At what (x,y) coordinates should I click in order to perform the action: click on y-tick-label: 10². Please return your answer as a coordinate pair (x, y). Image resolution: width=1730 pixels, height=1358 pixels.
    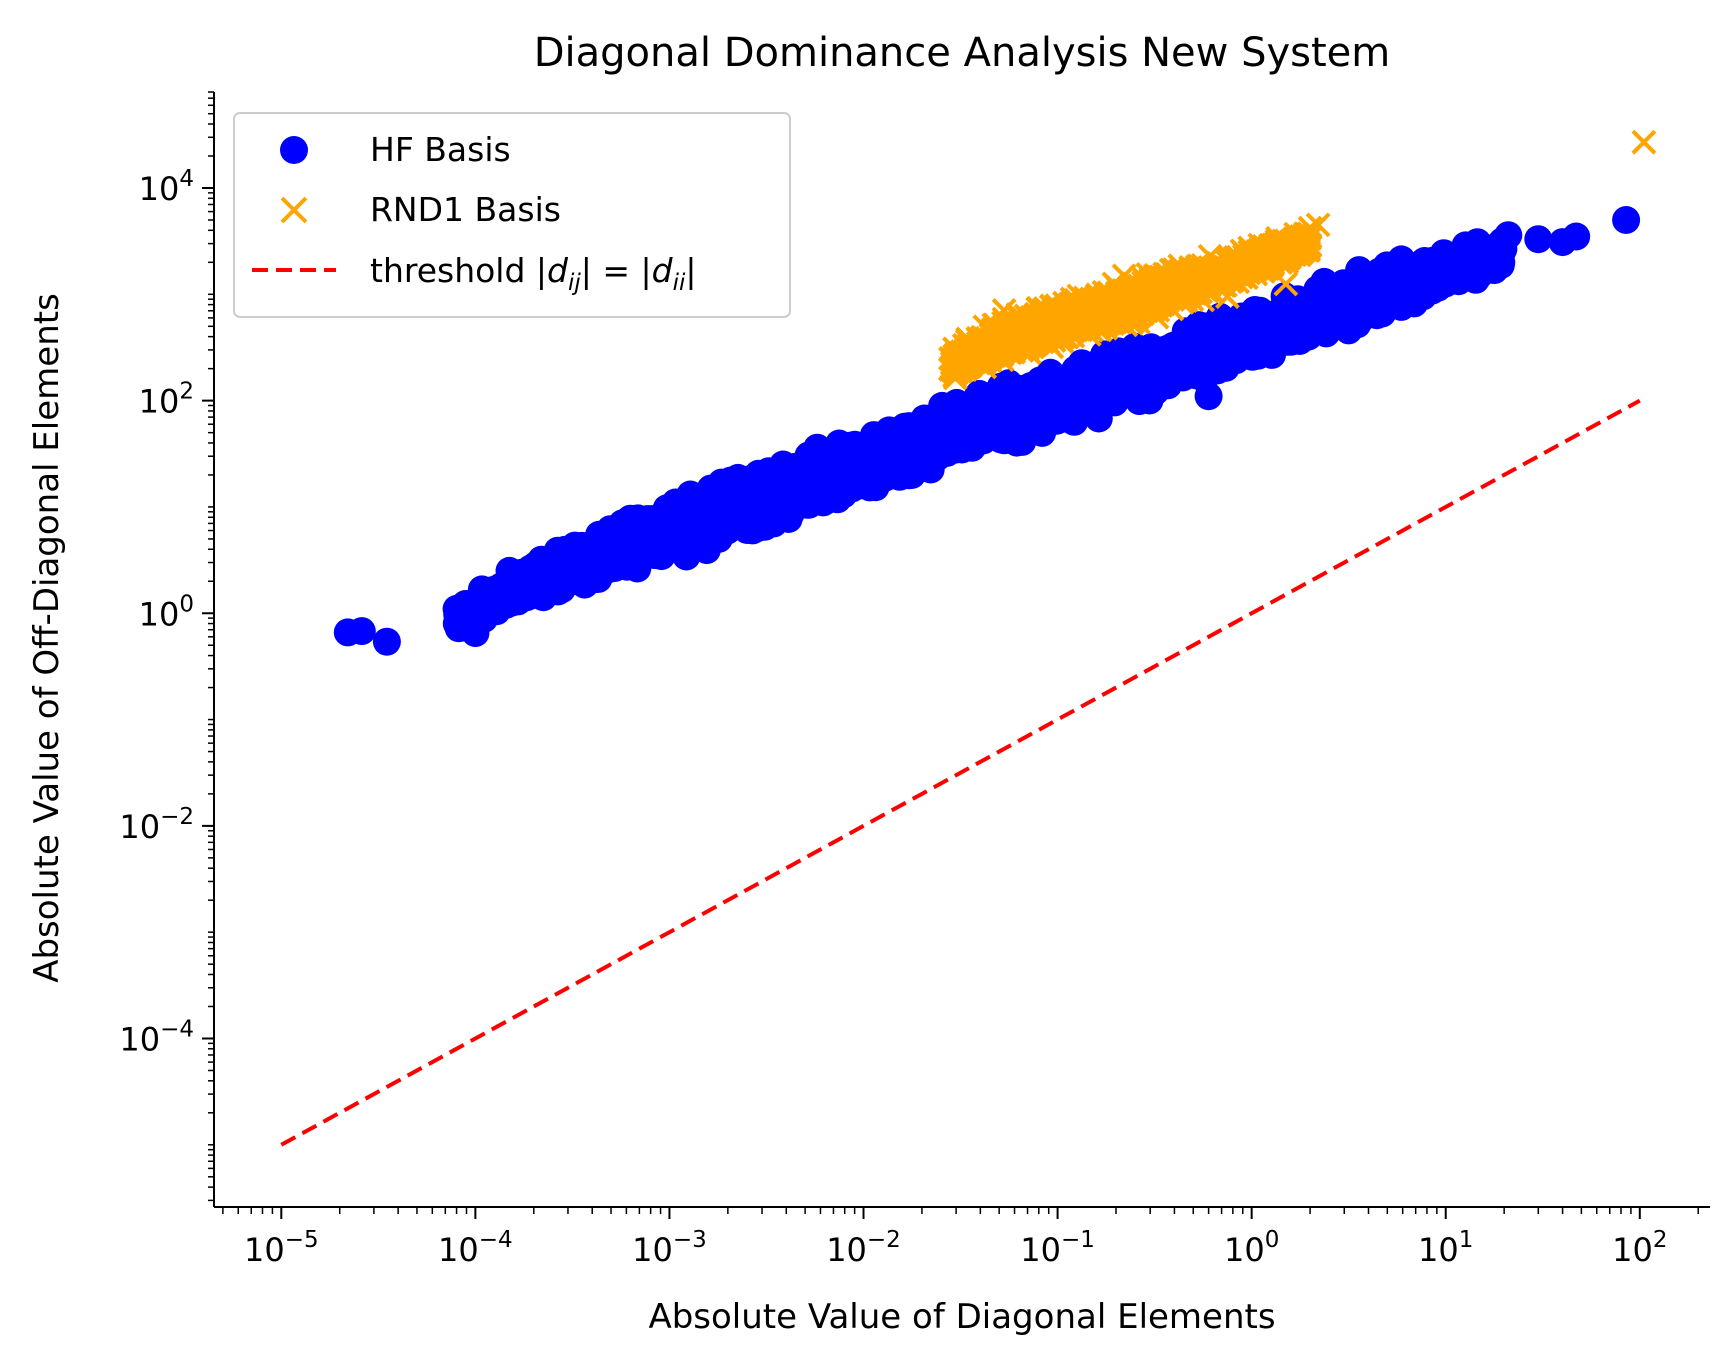
    Looking at the image, I should click on (166, 400).